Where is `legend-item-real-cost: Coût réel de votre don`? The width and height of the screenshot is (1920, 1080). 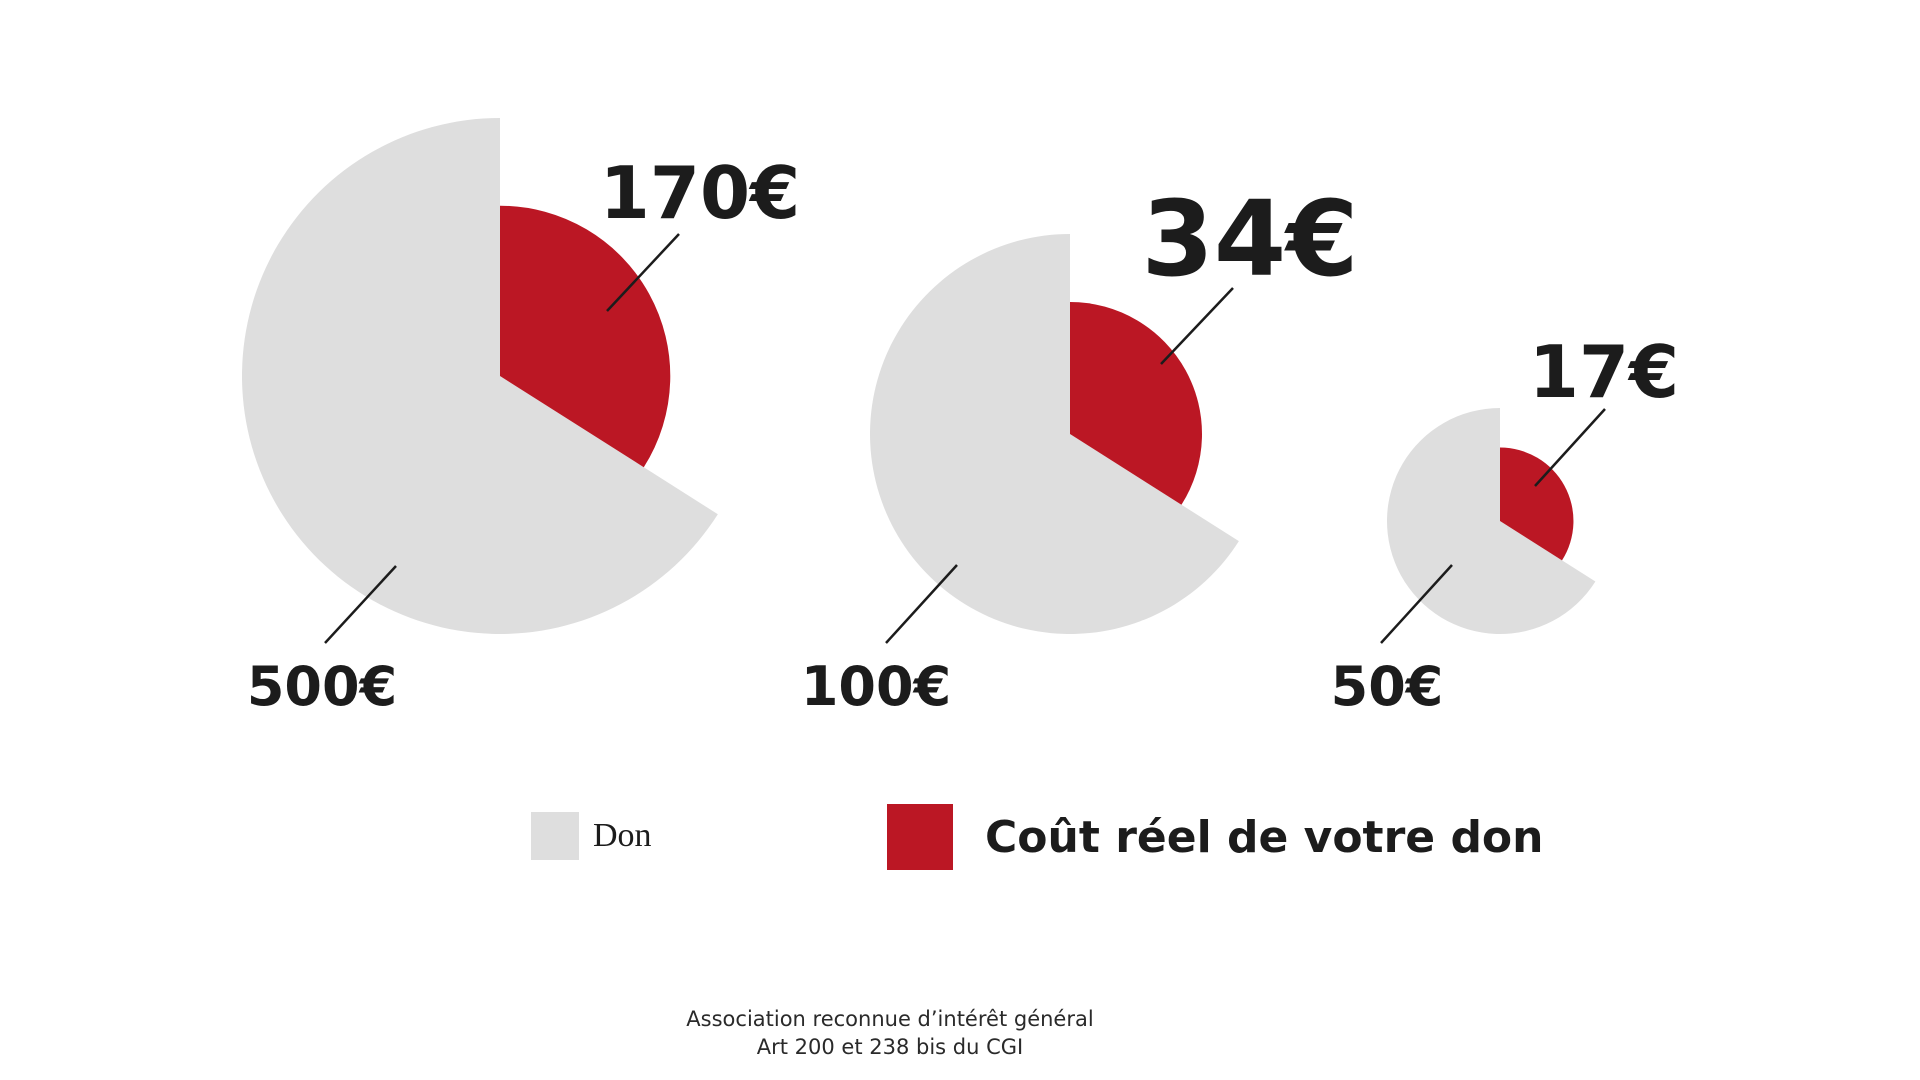 legend-item-real-cost: Coût réel de votre don is located at coordinates (1215, 837).